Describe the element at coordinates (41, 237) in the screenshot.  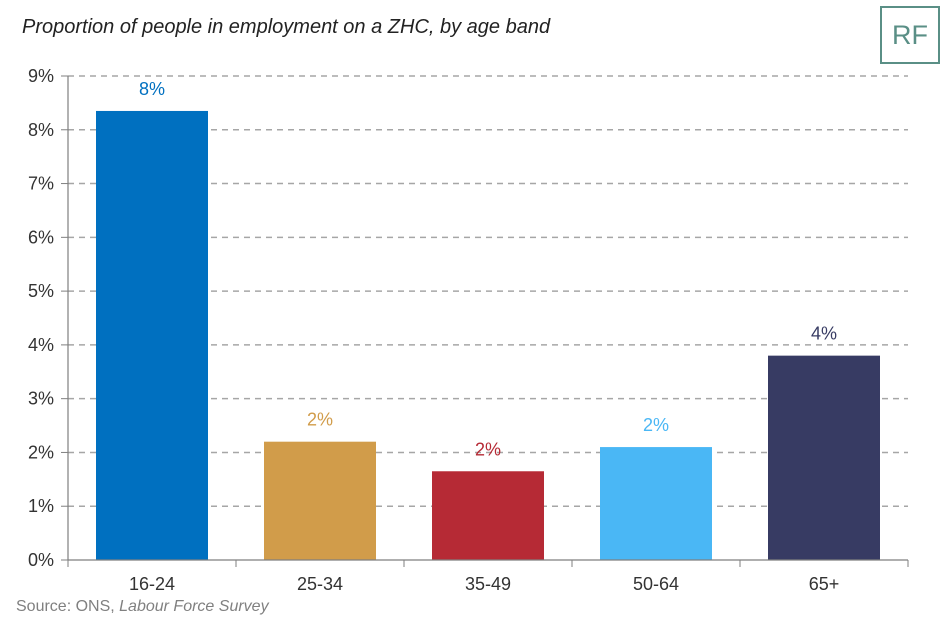
I see `y-tick-label: 6%` at that location.